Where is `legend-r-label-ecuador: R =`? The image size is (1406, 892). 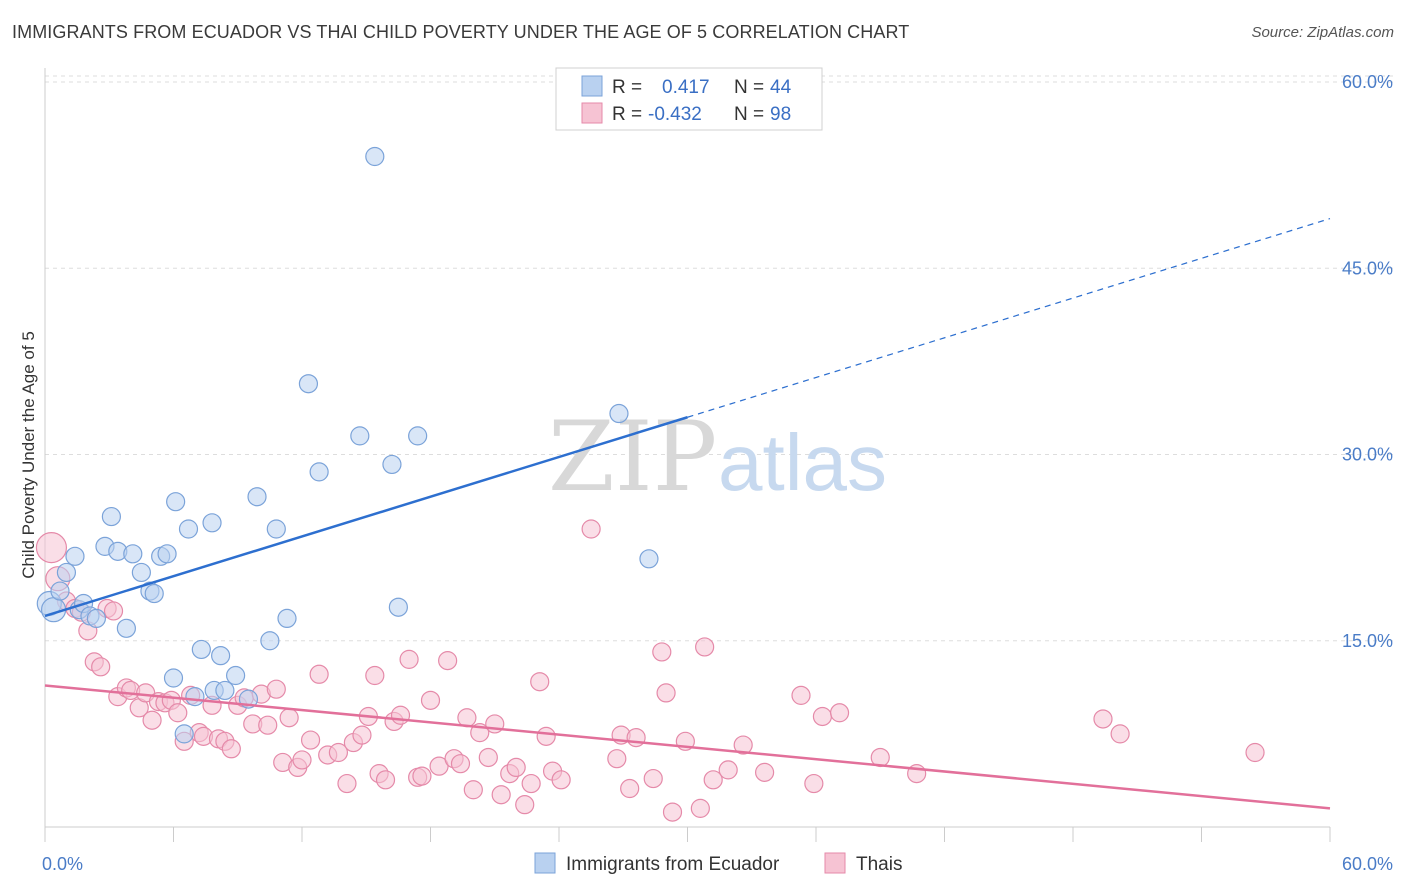 legend-r-label-ecuador: R = is located at coordinates (627, 87).